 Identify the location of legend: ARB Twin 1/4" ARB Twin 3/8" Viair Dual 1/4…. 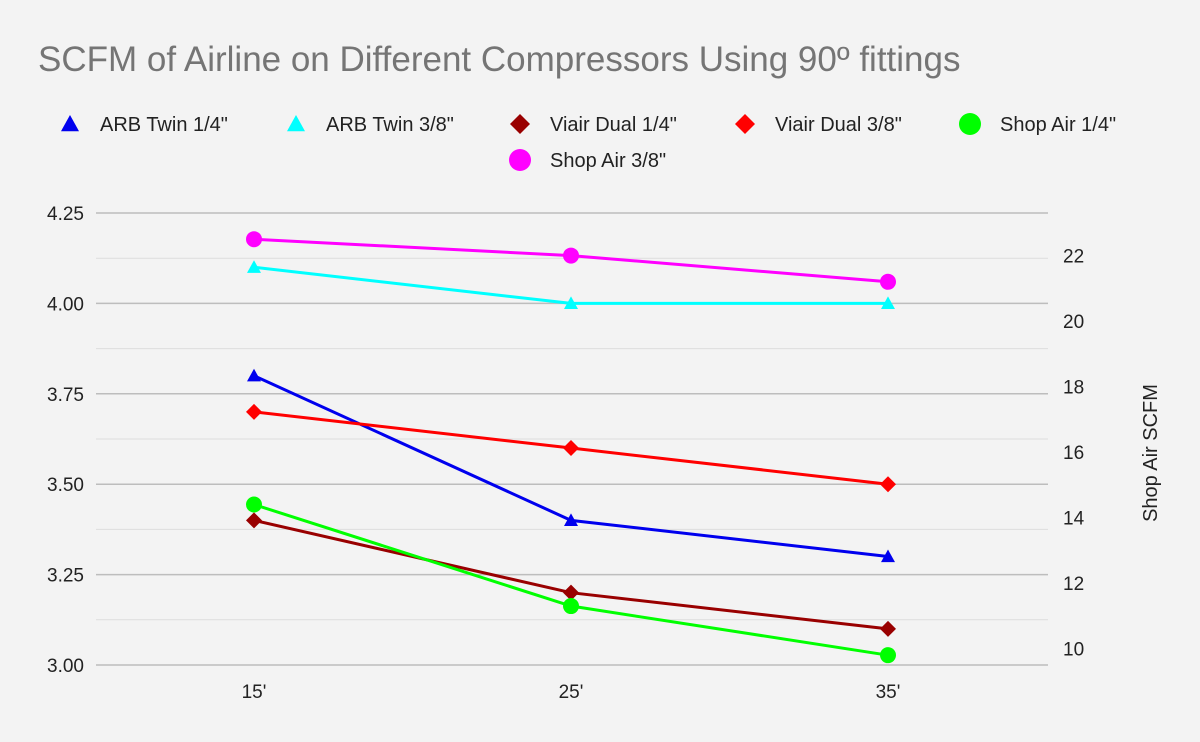
(588, 142).